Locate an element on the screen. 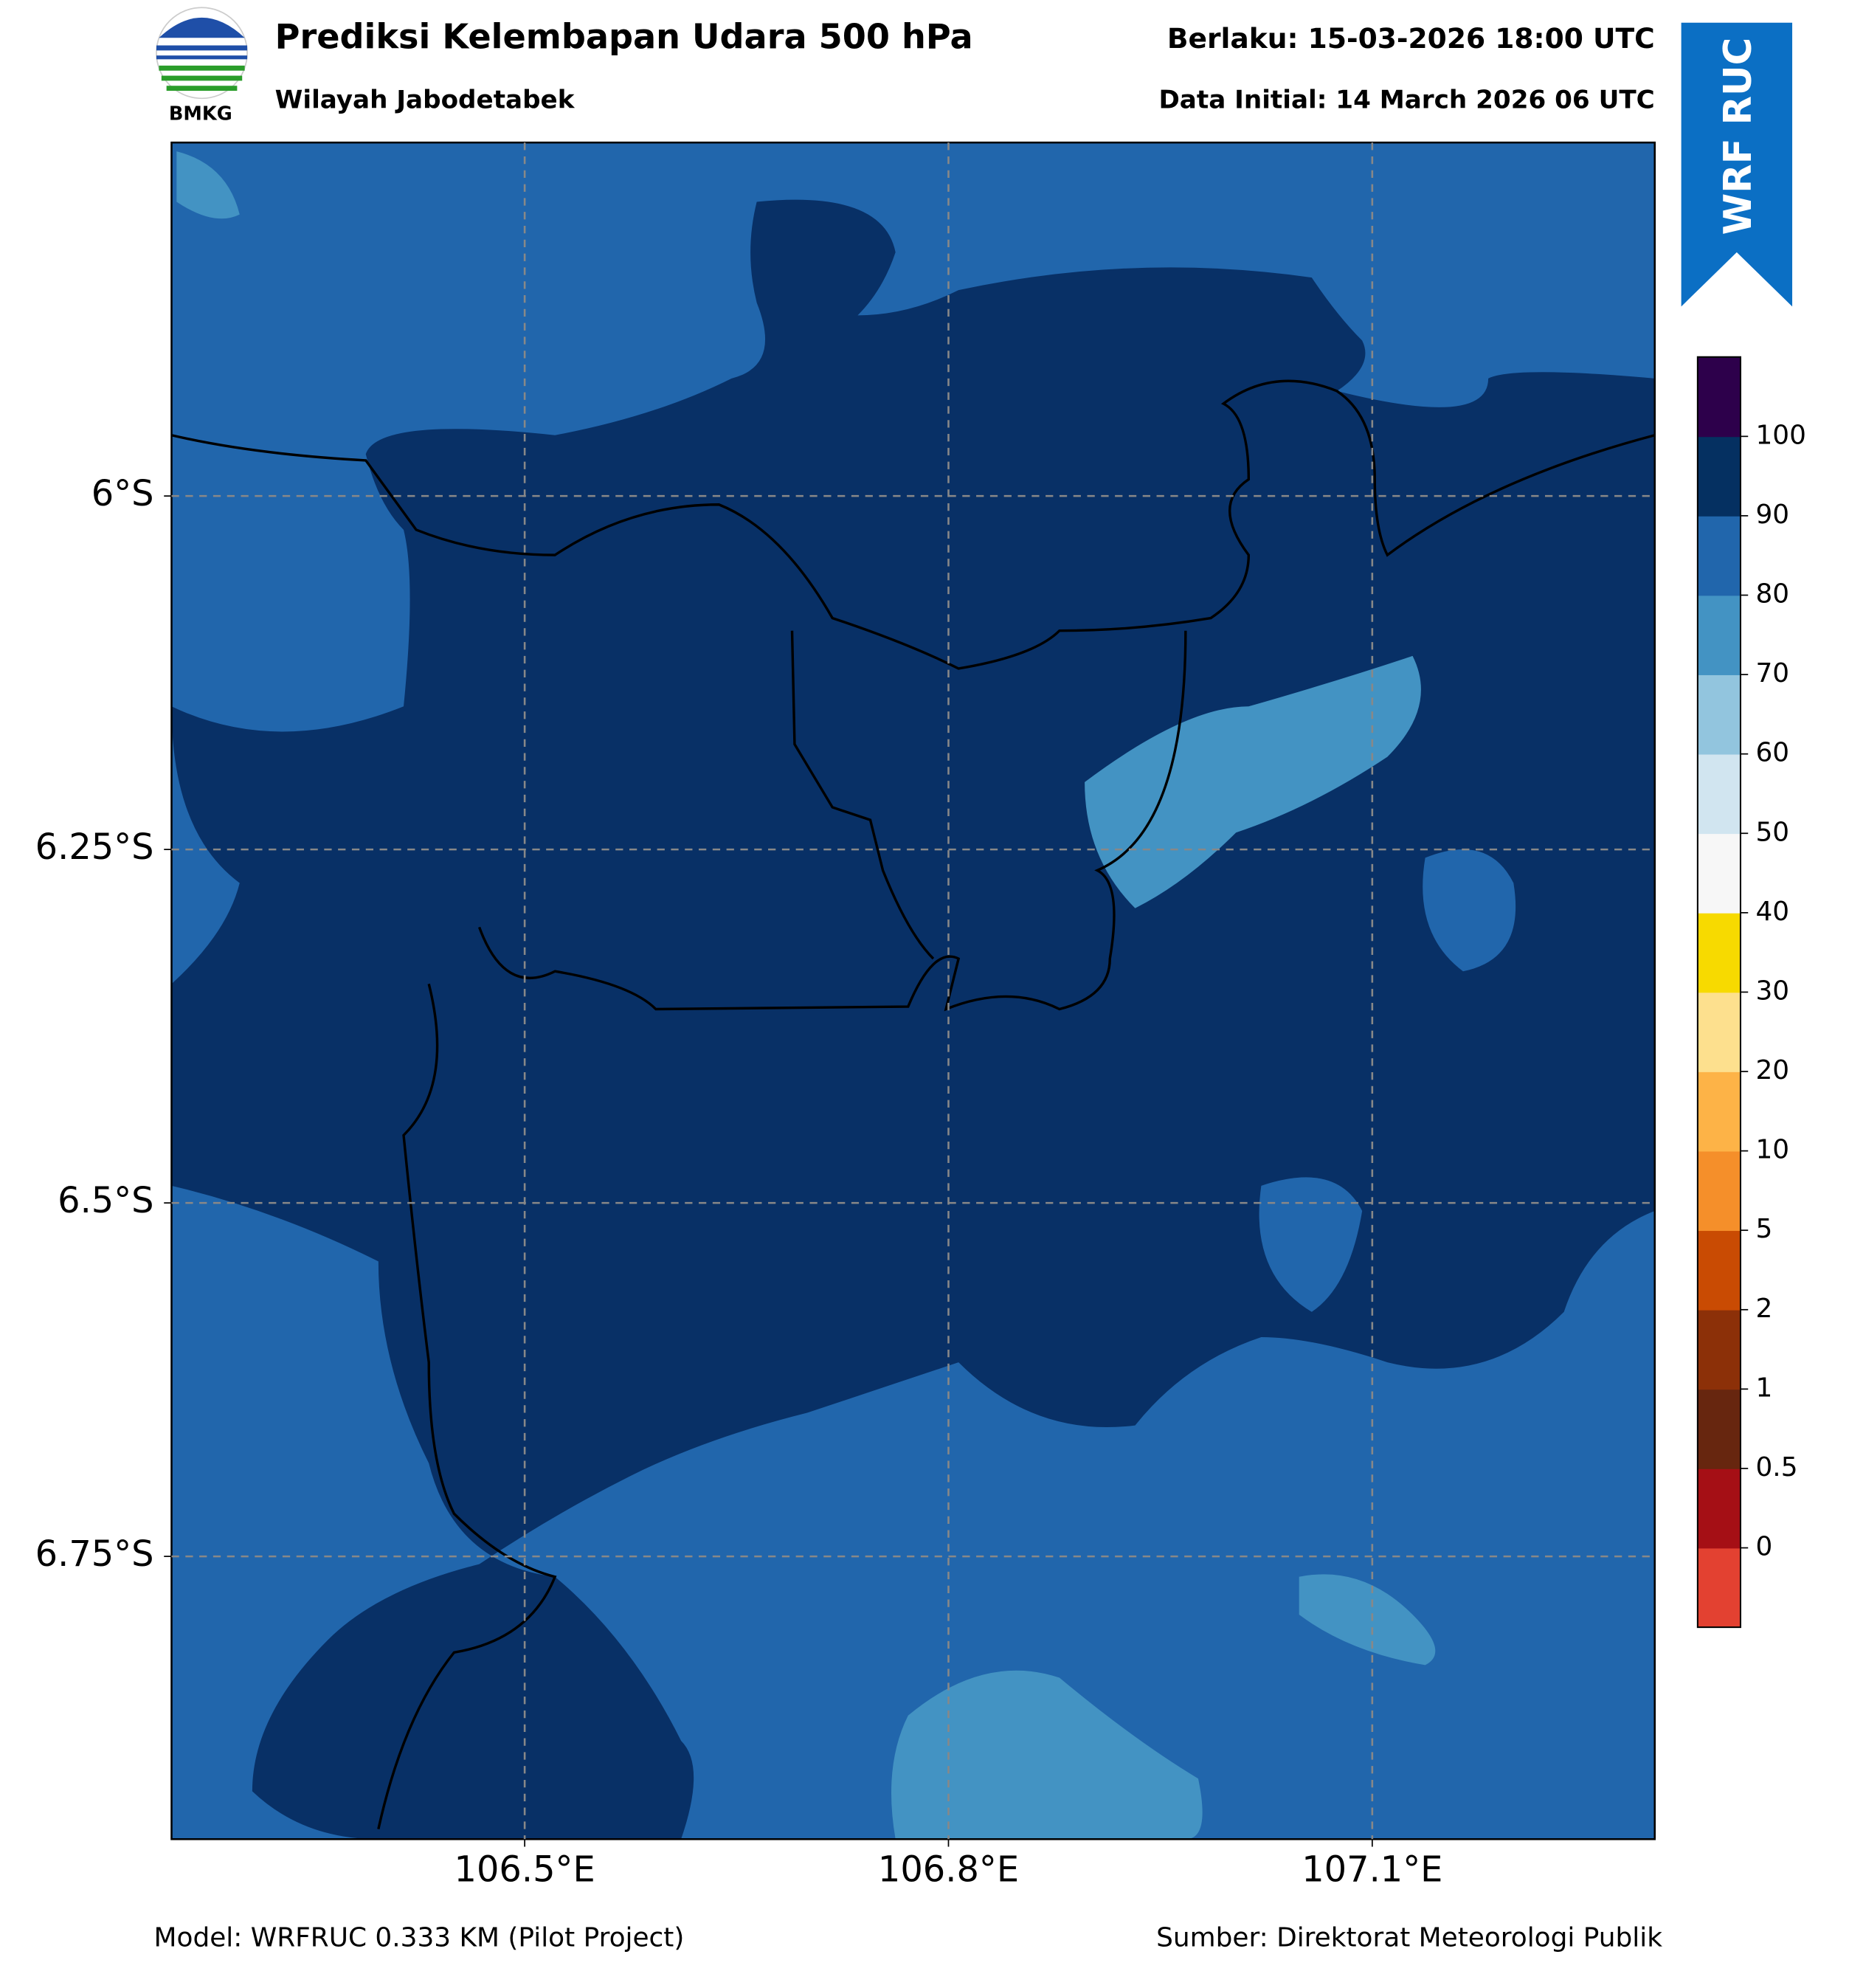  colorbar-label: 30 is located at coordinates (1772, 991).